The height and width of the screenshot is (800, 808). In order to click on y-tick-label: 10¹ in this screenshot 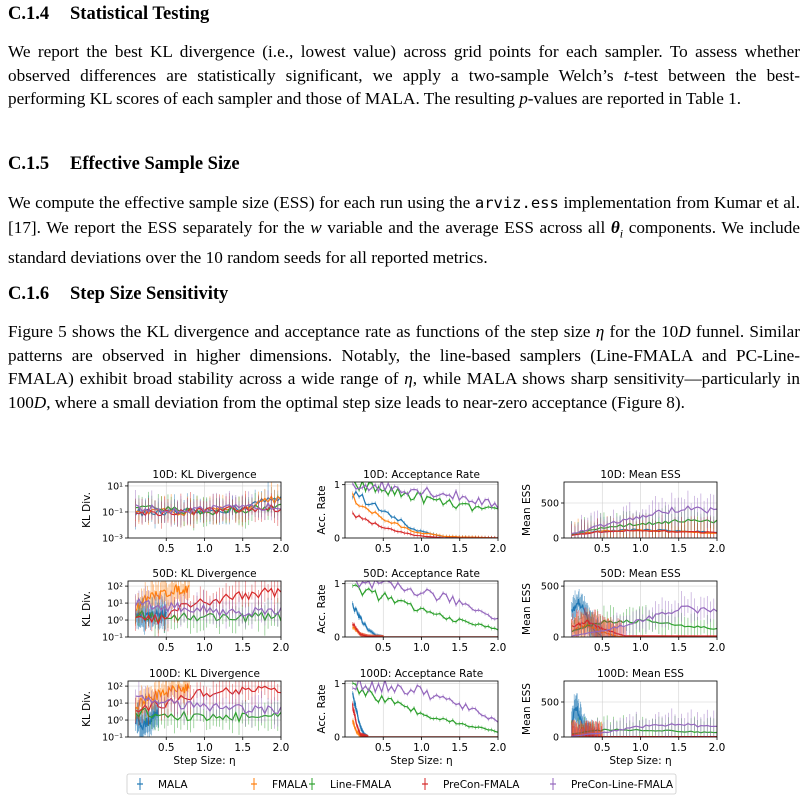, I will do `click(115, 604)`.